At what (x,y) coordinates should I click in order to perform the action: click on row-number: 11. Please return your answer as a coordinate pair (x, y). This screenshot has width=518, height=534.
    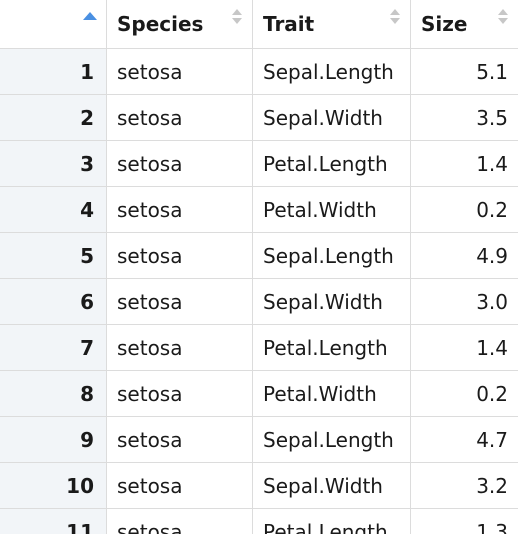
    Looking at the image, I should click on (53, 521).